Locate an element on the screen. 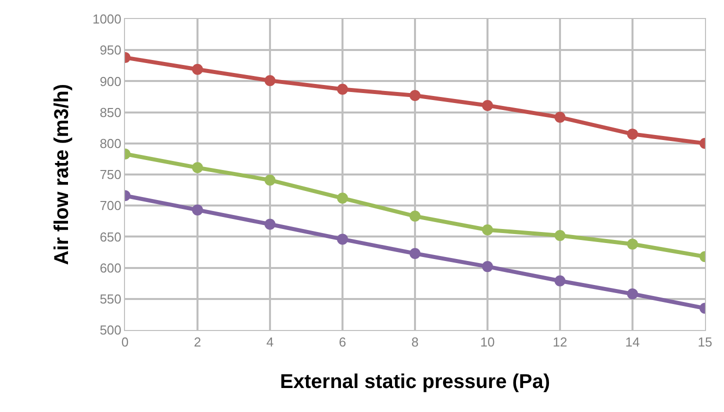  y-tick-label: 950 is located at coordinates (111, 50).